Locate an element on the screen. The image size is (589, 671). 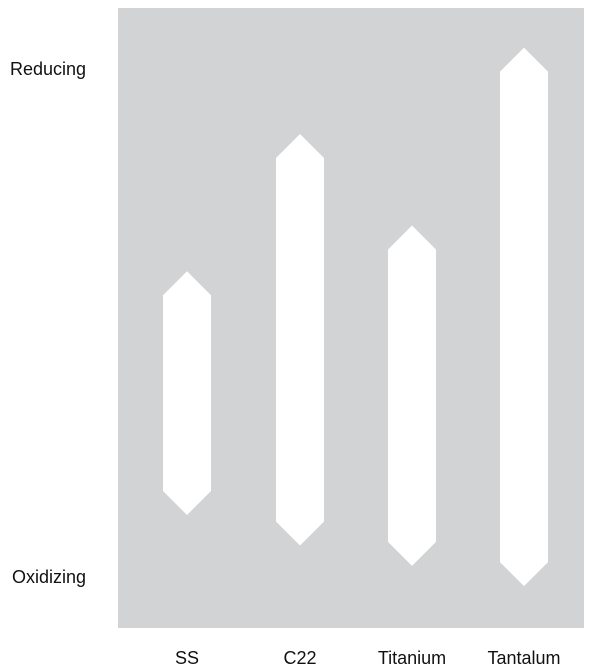
category-label-ss: SS is located at coordinates (187, 658).